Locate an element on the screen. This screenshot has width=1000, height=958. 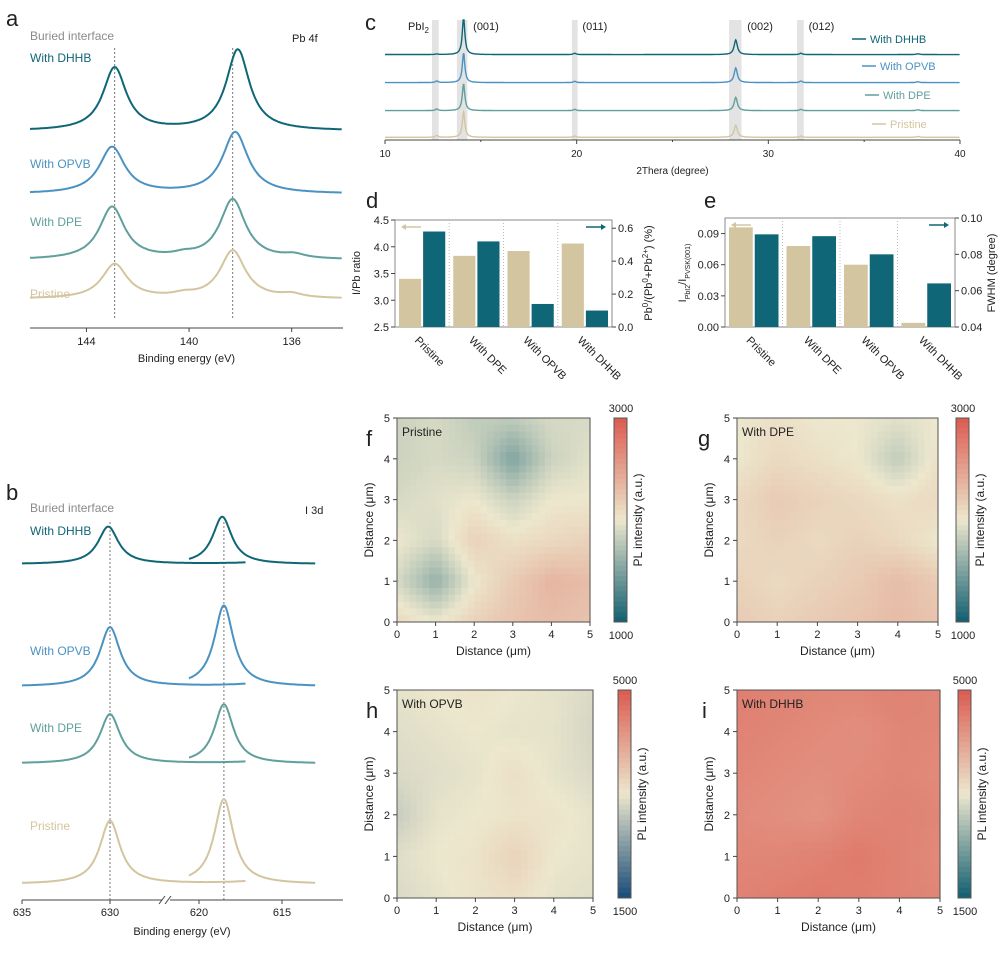
x-tick-label: 3 is located at coordinates (515, 911).